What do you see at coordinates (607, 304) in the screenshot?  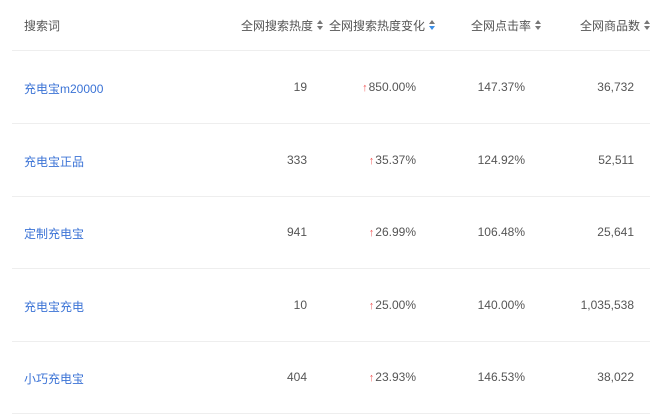 I see `goods-count: 1,035,538` at bounding box center [607, 304].